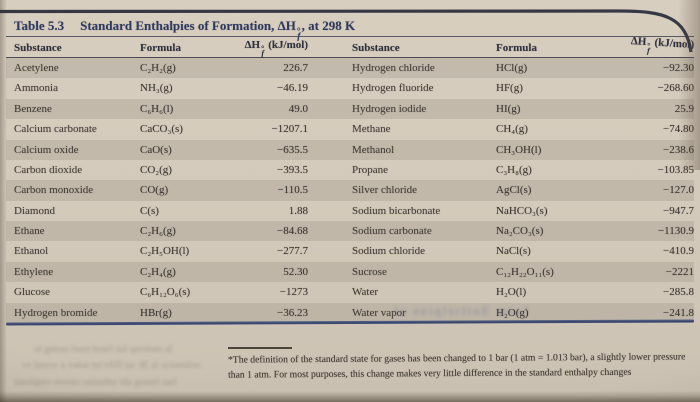 The width and height of the screenshot is (700, 402). Describe the element at coordinates (165, 251) in the screenshot. I see `formula-cell-left: C₂H₅OH(l)` at that location.